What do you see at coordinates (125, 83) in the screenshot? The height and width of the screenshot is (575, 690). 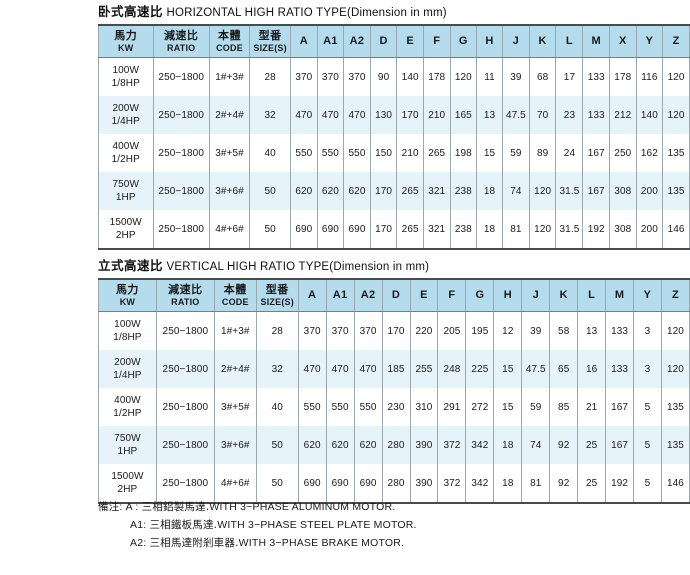 I see `power-hp: 1/8HP` at bounding box center [125, 83].